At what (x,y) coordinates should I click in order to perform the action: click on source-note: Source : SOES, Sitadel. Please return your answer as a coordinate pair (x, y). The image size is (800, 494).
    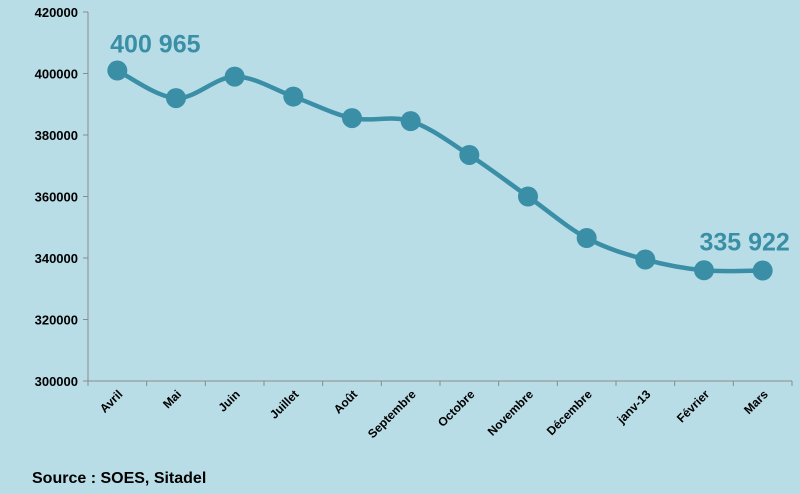
    Looking at the image, I should click on (119, 478).